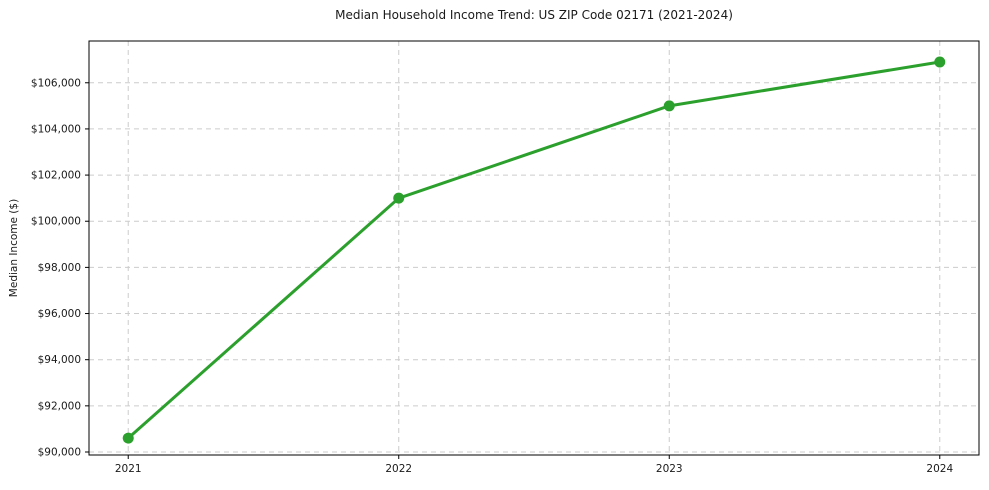  Describe the element at coordinates (398, 469) in the screenshot. I see `x-tick-label: 2022` at that location.